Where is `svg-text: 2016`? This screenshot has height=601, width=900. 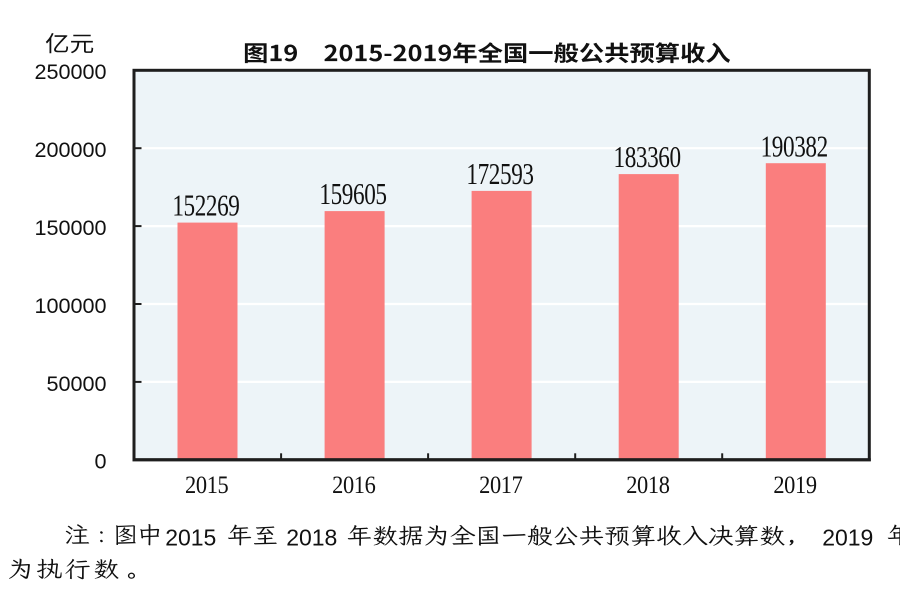
svg-text: 2016 is located at coordinates (354, 486).